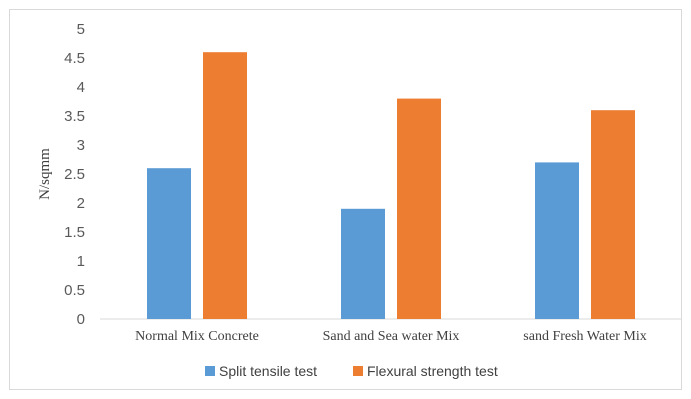  I want to click on y-tick-label: 1, so click(81, 261).